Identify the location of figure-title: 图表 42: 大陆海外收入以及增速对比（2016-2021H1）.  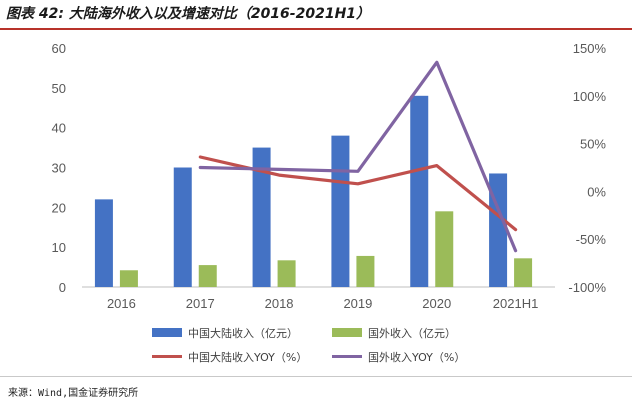
(188, 14).